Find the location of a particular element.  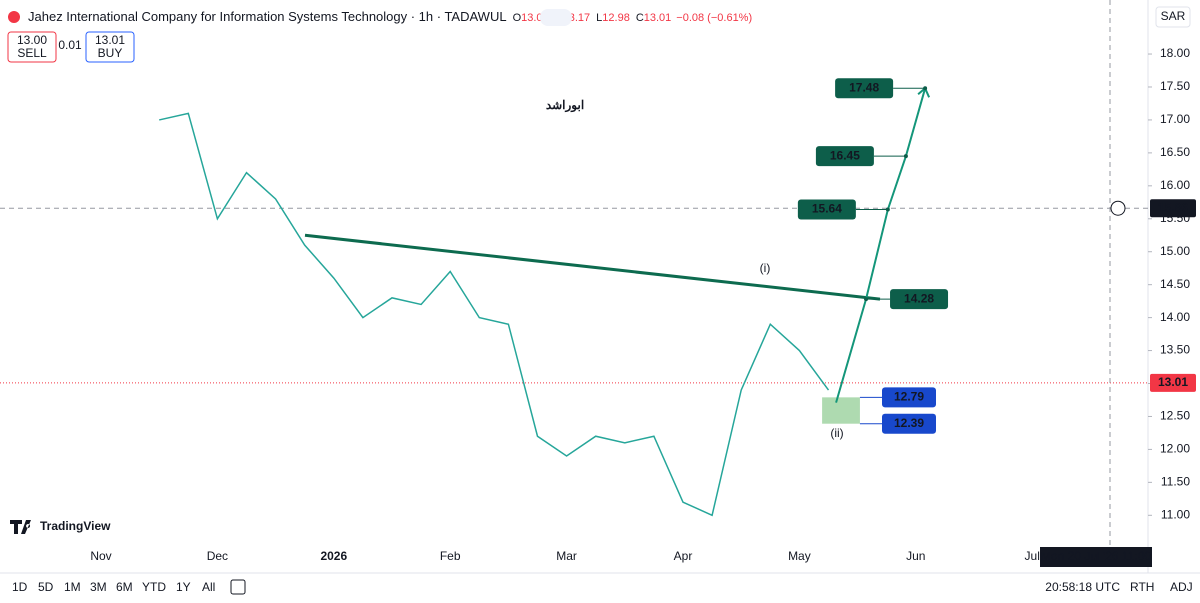

spread: 0.01 is located at coordinates (70, 45).